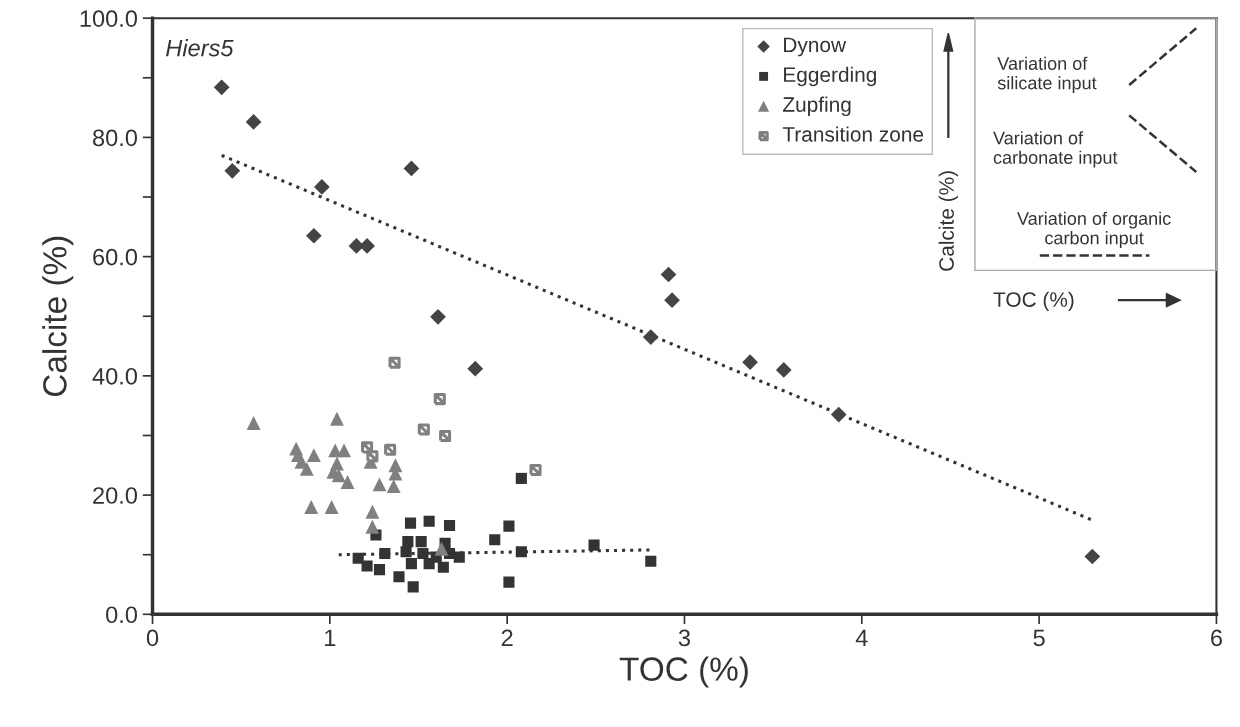 This screenshot has height=727, width=1240. Describe the element at coordinates (109, 18) in the screenshot. I see `y-tick-label: 100.0` at that location.